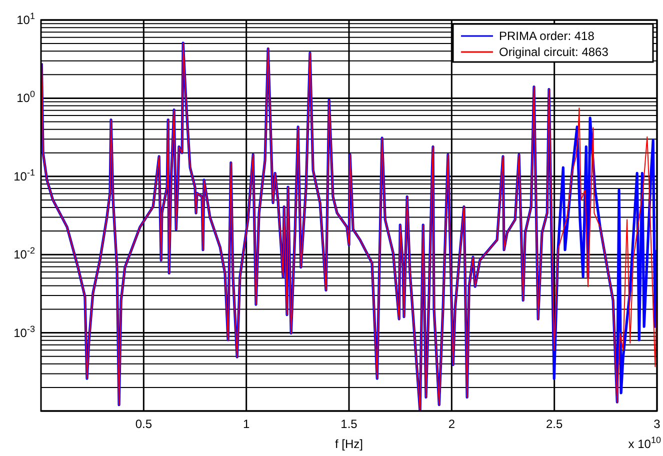 The height and width of the screenshot is (456, 663). I want to click on x-tick-label: 2.5, so click(554, 424).